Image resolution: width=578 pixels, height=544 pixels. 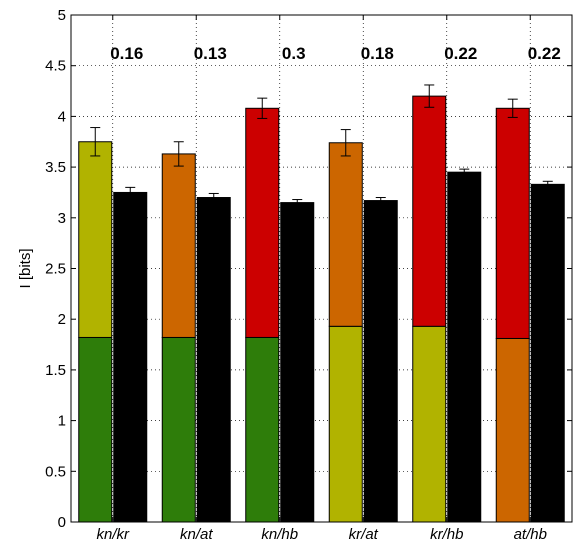 What do you see at coordinates (126, 53) in the screenshot?
I see `annotation-label: 0.16` at bounding box center [126, 53].